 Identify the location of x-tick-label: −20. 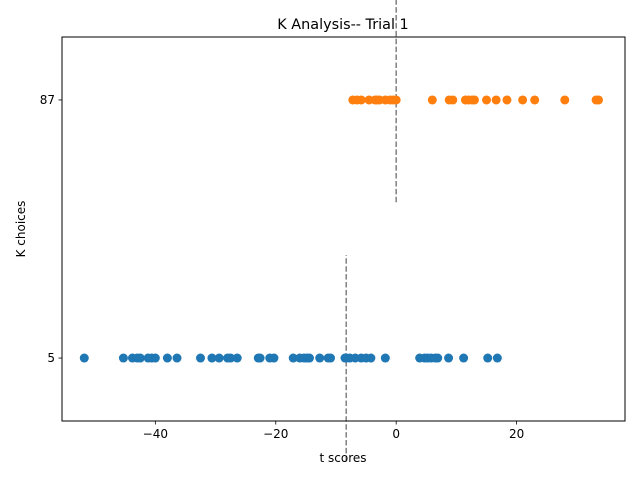
(275, 434).